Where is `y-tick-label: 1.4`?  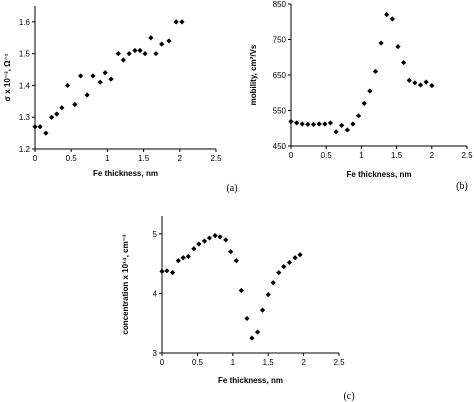
y-tick-label: 1.4 is located at coordinates (25, 85).